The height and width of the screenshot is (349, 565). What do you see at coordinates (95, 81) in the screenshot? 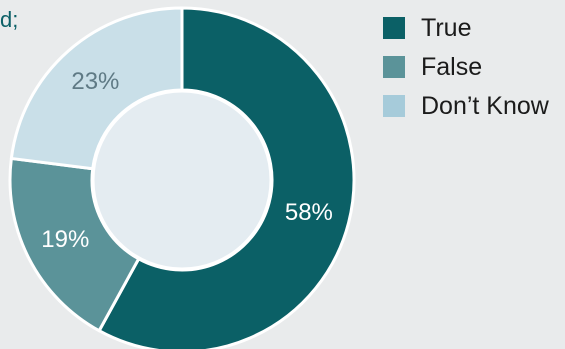
I see `data-label-dont-know: 23%` at bounding box center [95, 81].